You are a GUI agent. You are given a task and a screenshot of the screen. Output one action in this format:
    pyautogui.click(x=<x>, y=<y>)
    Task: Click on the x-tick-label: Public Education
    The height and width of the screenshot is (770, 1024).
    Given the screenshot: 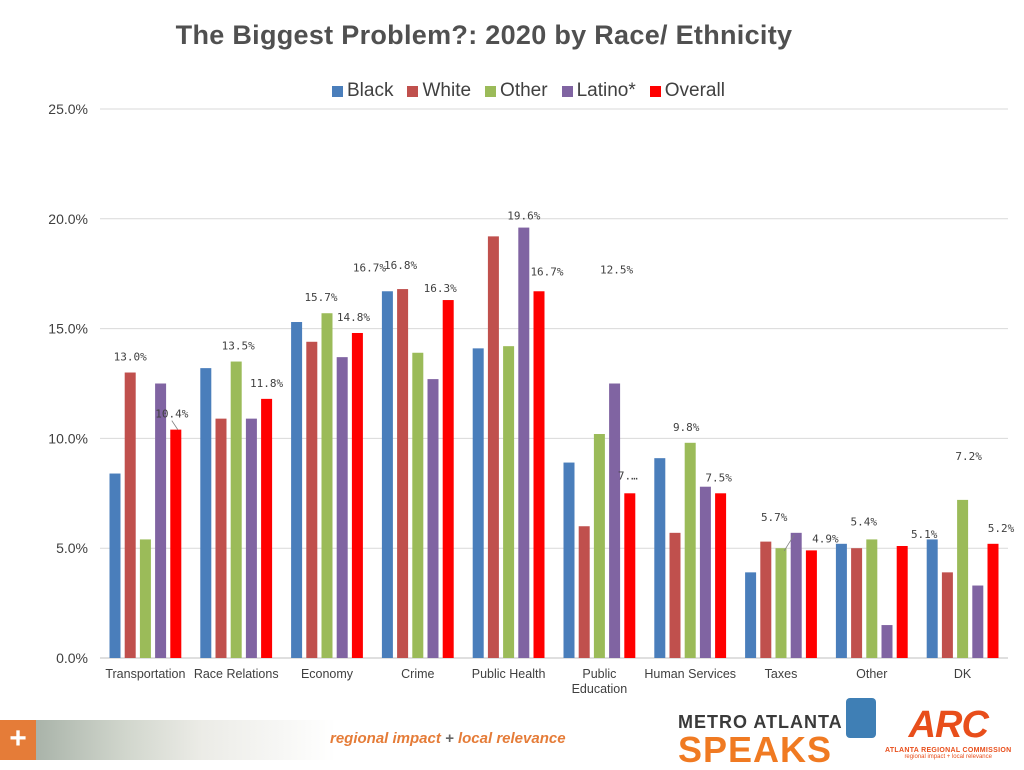 What is the action you would take?
    pyautogui.click(x=600, y=681)
    